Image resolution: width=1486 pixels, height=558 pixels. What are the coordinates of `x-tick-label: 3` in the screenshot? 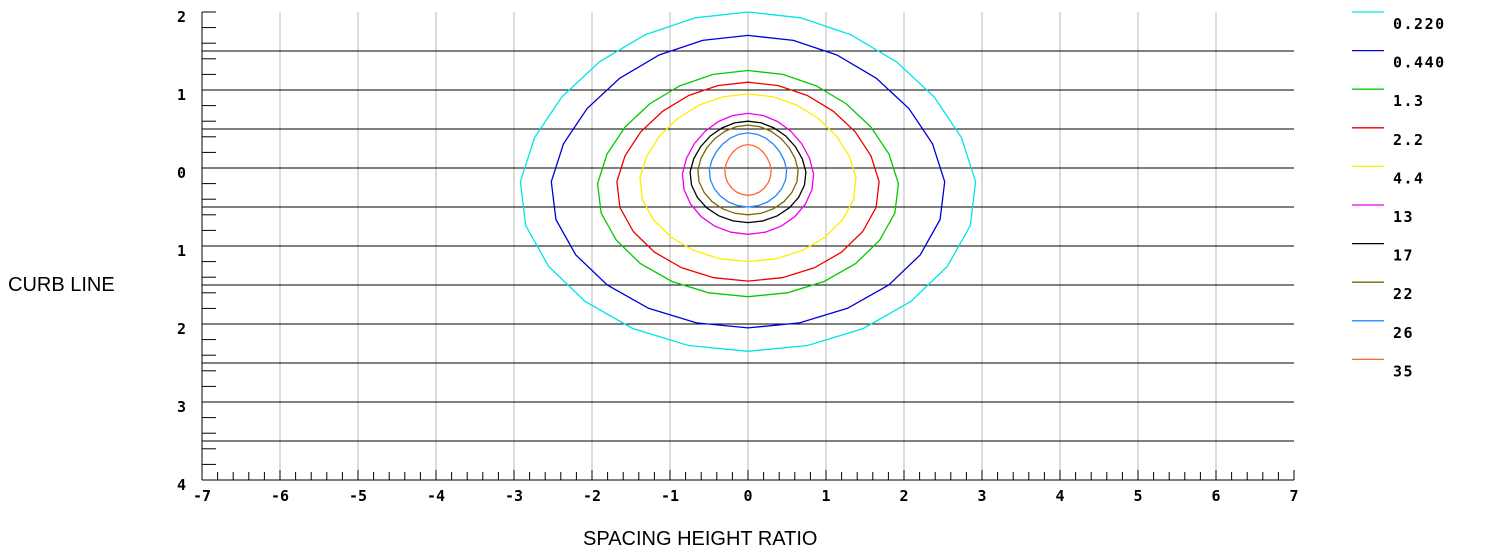 It's located at (981, 496).